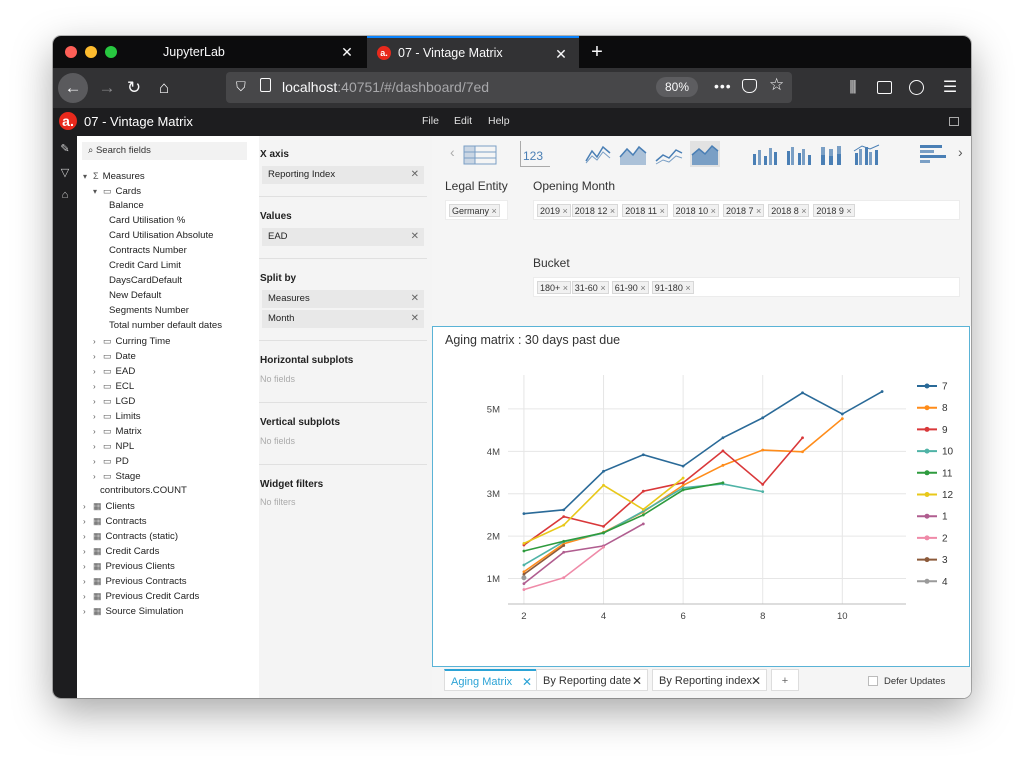  Describe the element at coordinates (145, 266) in the screenshot. I see `tree-measure-item: Credit Card Limit` at that location.